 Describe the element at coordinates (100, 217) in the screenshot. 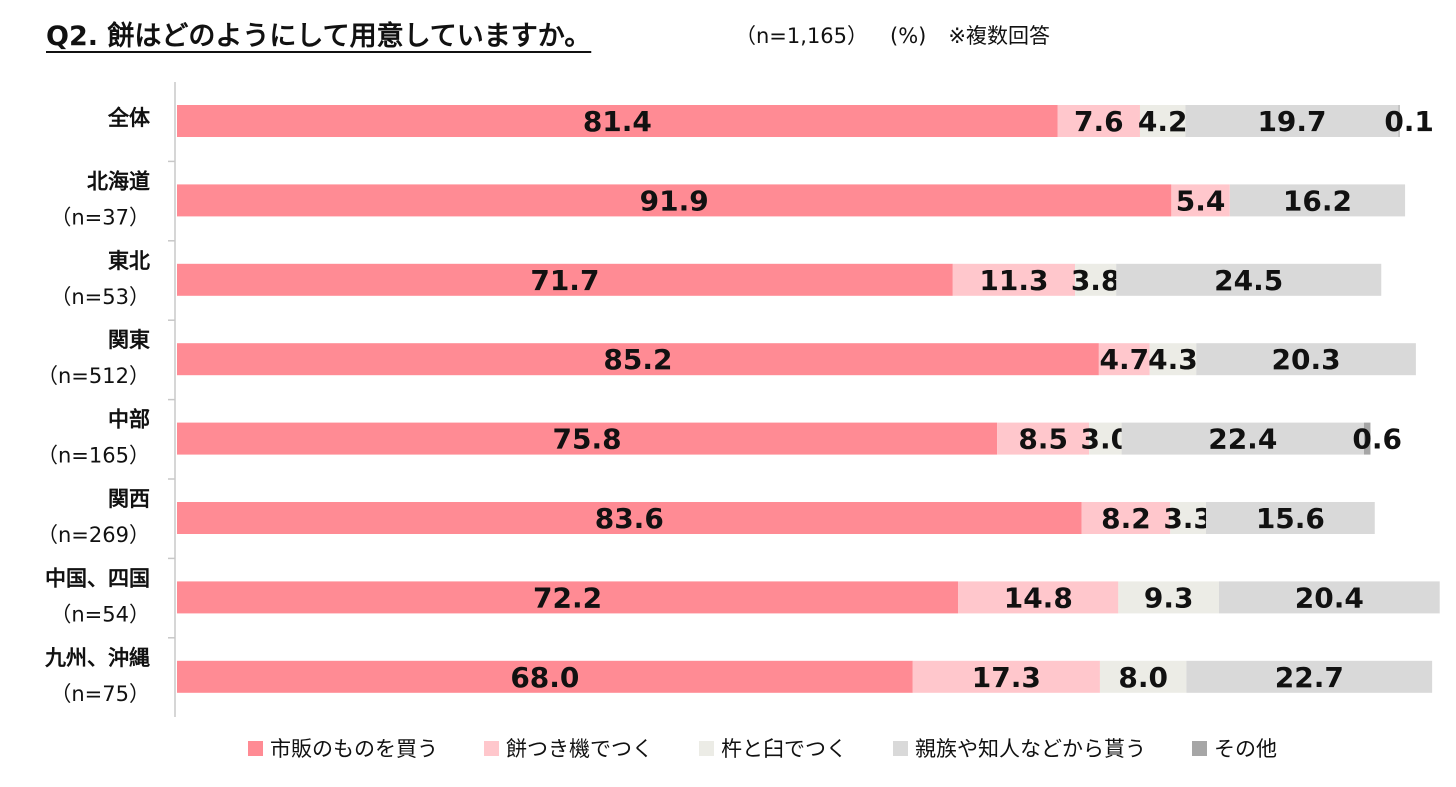

I see `category-sample-size: （n=37）` at that location.